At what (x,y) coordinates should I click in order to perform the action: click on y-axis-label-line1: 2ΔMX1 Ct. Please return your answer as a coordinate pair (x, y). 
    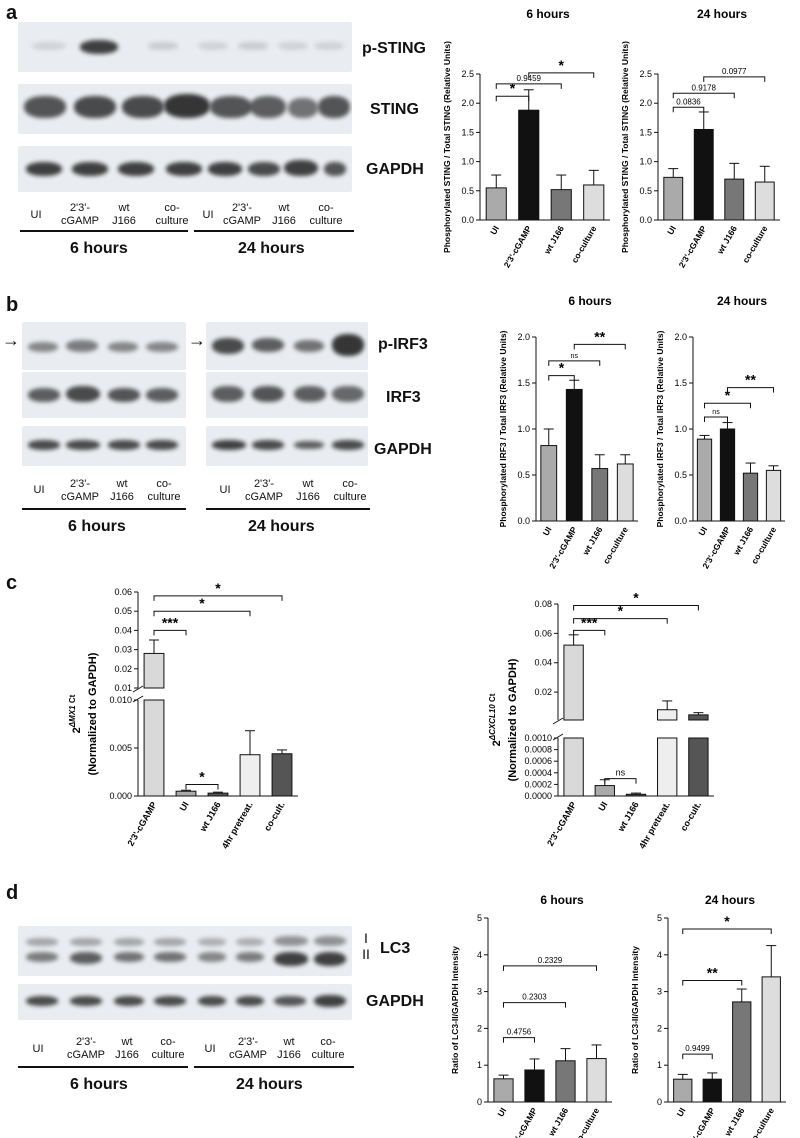
    Looking at the image, I should click on (75, 713).